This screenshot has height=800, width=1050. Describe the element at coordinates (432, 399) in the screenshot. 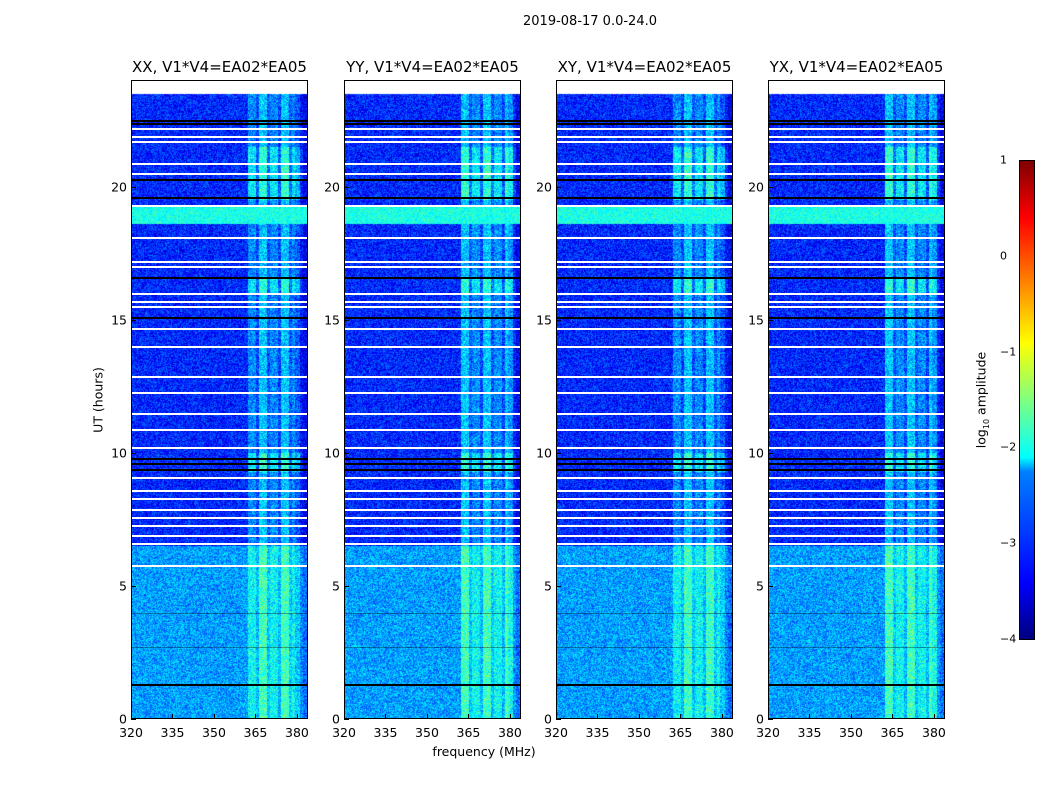

I see `axes-frame` at that location.